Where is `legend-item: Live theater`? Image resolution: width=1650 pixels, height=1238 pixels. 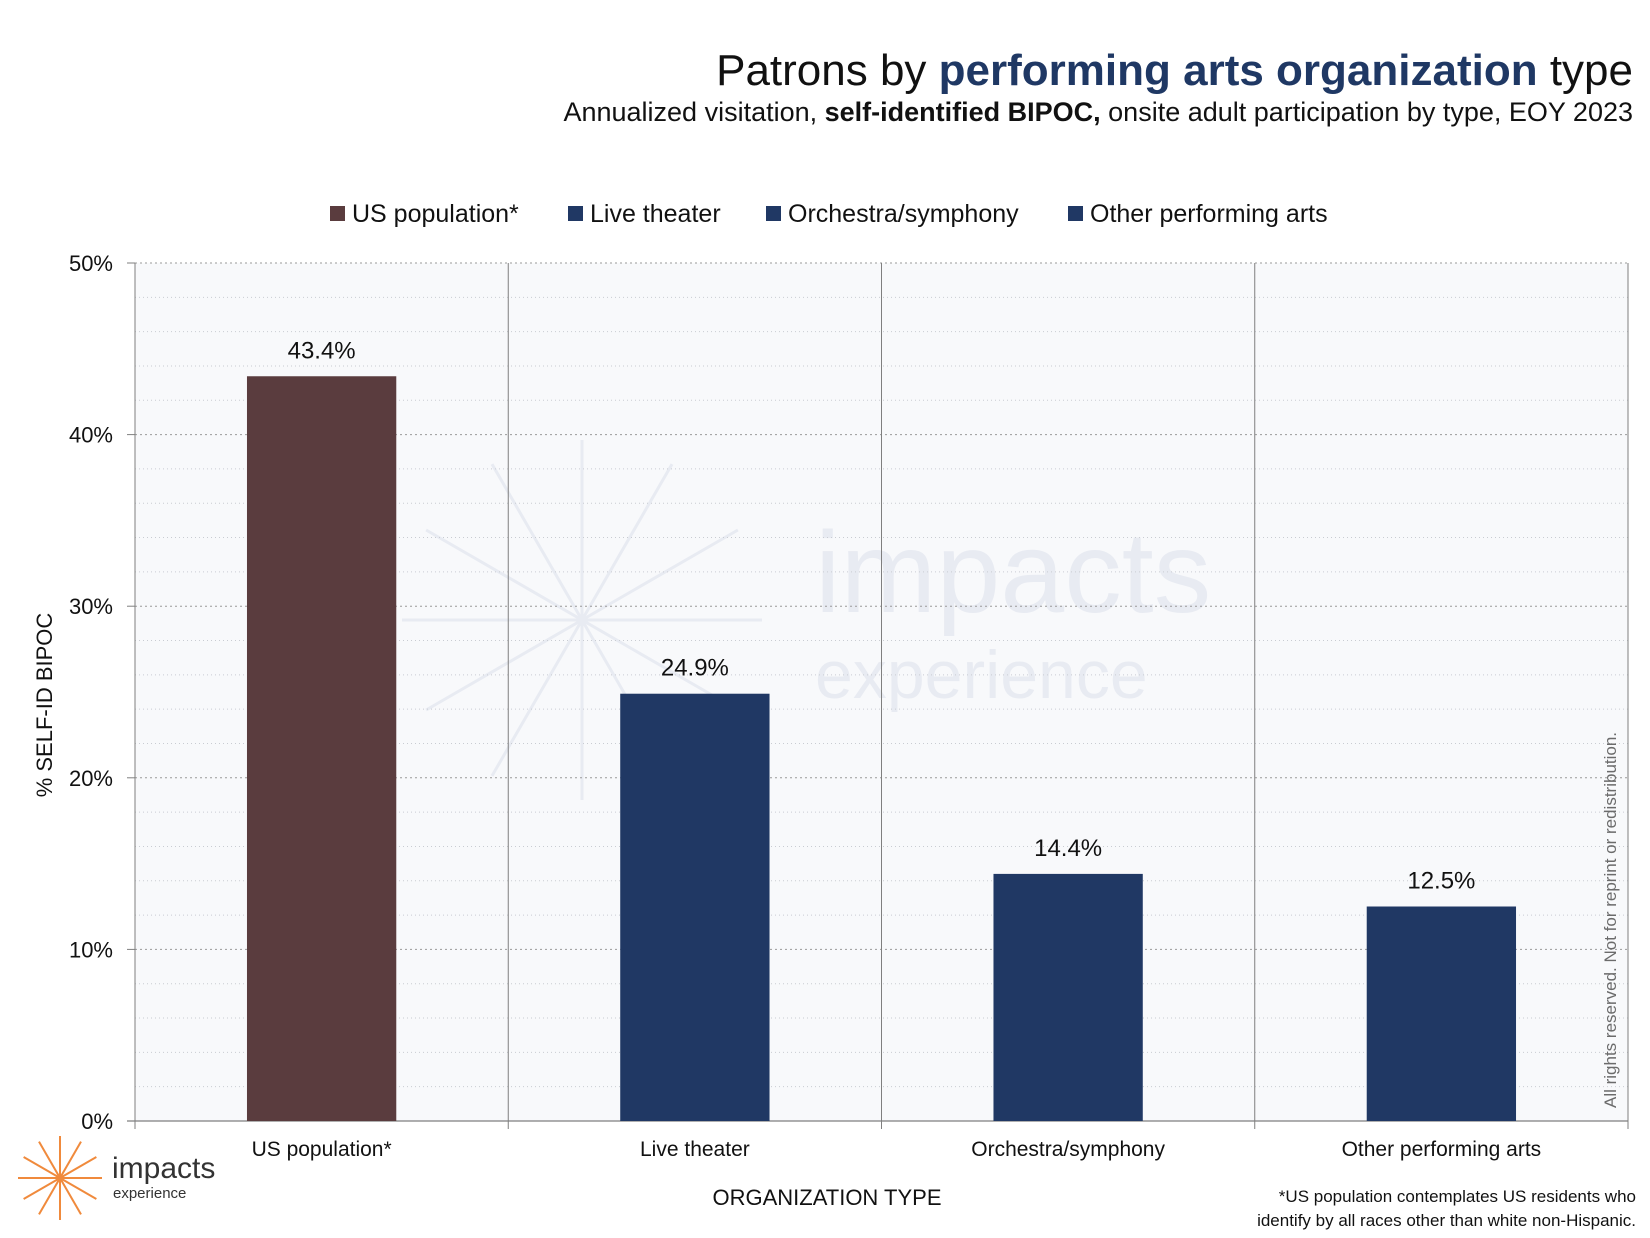
legend-item: Live theater is located at coordinates (644, 214).